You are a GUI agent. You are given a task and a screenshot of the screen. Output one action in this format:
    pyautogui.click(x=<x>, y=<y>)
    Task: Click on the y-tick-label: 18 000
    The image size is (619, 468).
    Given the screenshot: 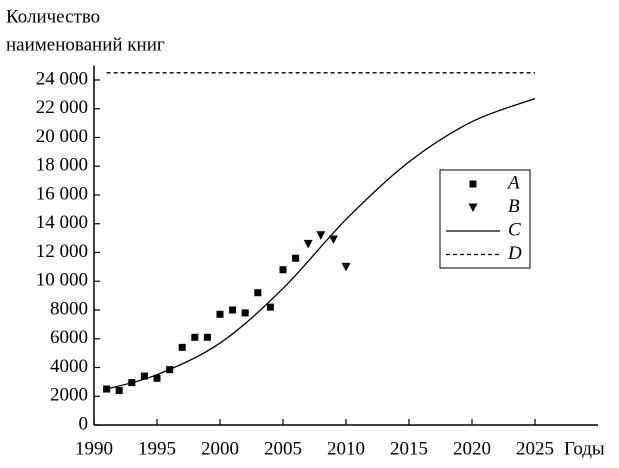 What is the action you would take?
    pyautogui.click(x=62, y=165)
    